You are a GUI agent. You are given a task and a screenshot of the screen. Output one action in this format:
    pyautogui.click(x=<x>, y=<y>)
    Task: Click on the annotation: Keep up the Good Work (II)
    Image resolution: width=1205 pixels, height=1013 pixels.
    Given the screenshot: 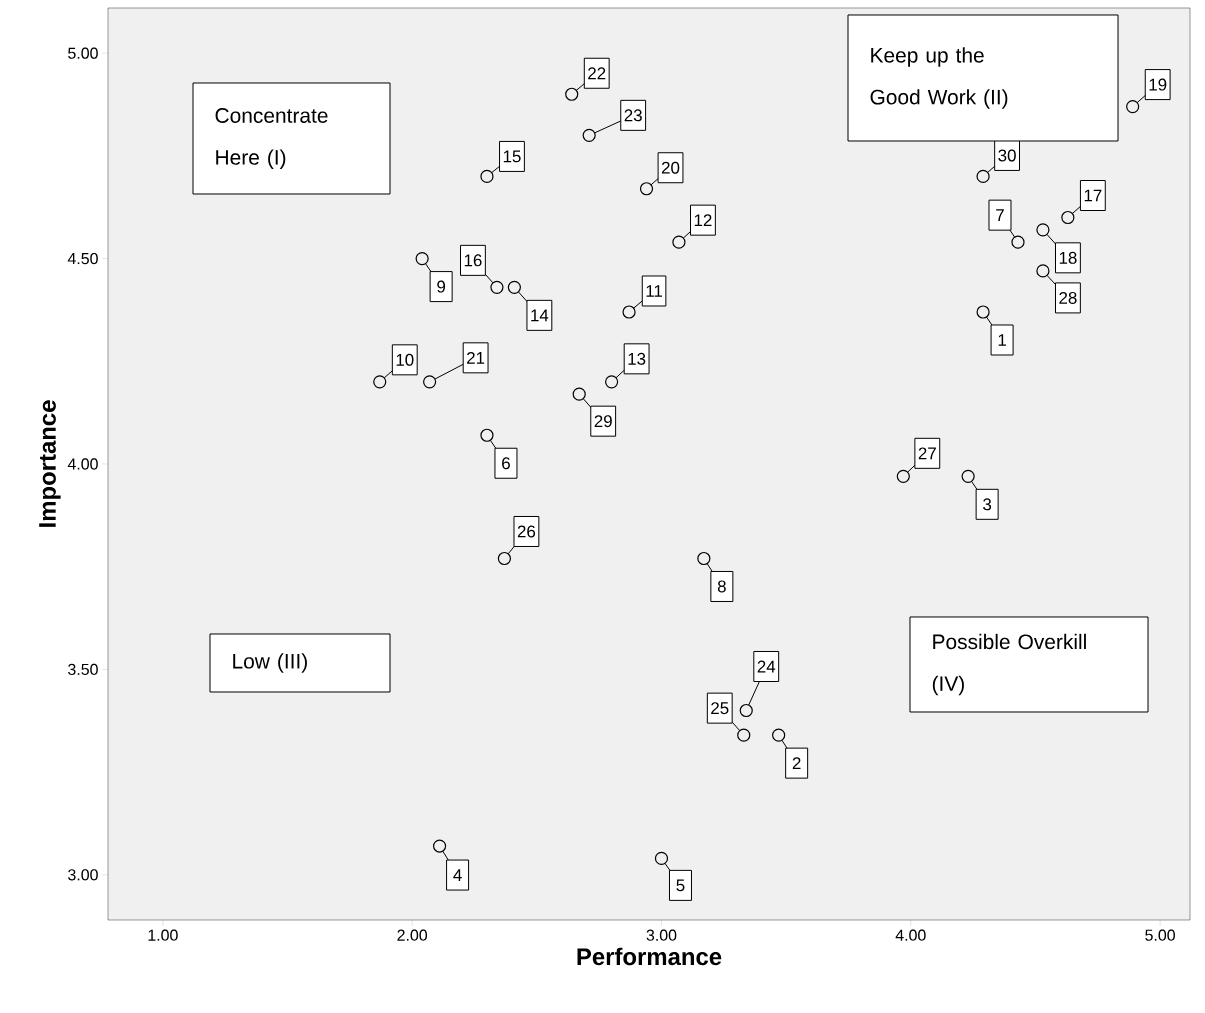 What is the action you would take?
    pyautogui.click(x=939, y=78)
    